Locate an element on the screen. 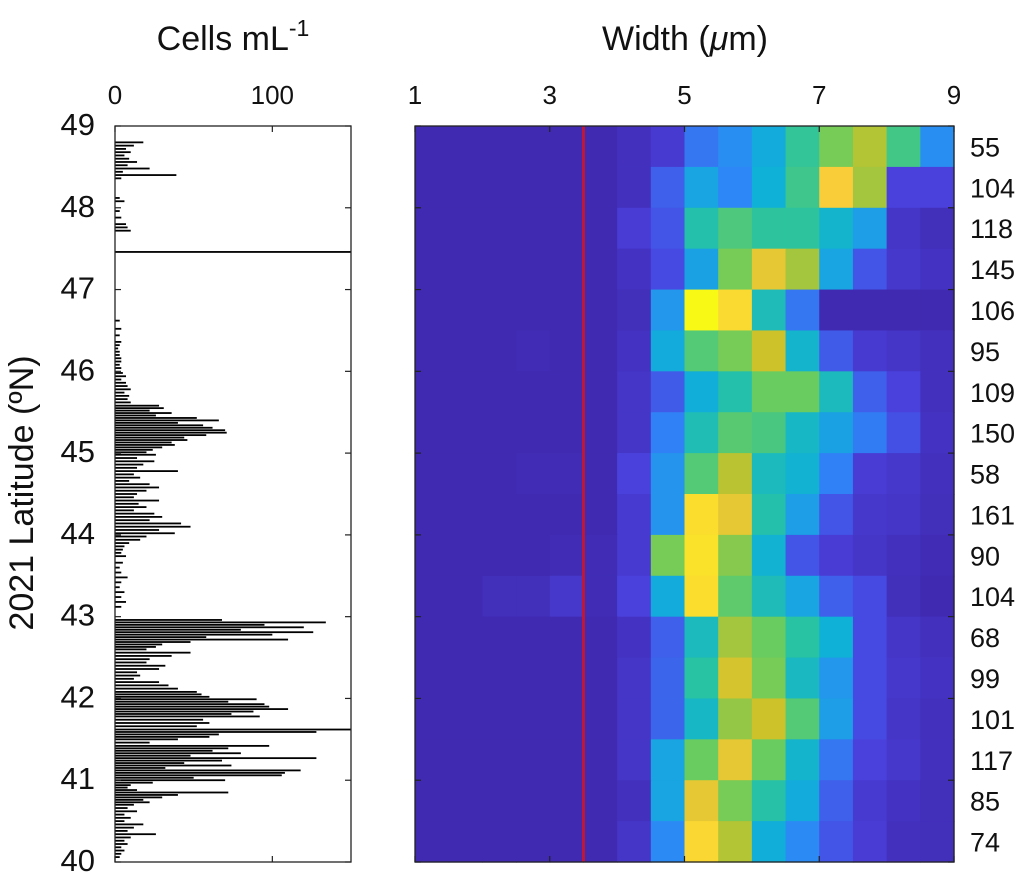 This screenshot has width=1029, height=881. heat-cell-r9-c8 is located at coordinates (701, 515).